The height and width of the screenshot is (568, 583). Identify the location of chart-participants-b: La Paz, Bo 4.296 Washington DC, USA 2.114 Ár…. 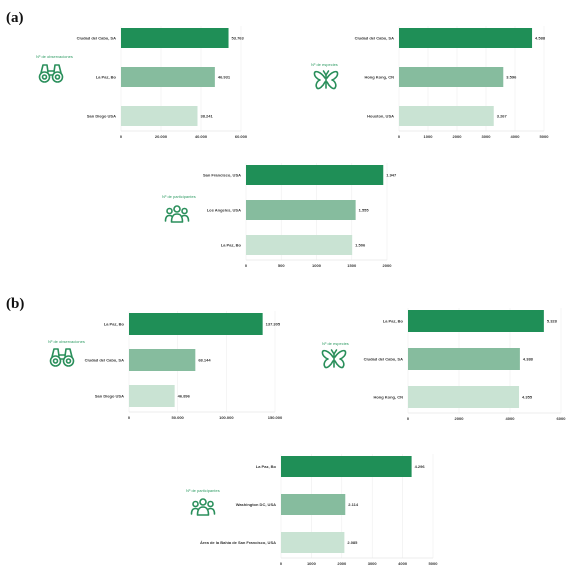
(312, 511).